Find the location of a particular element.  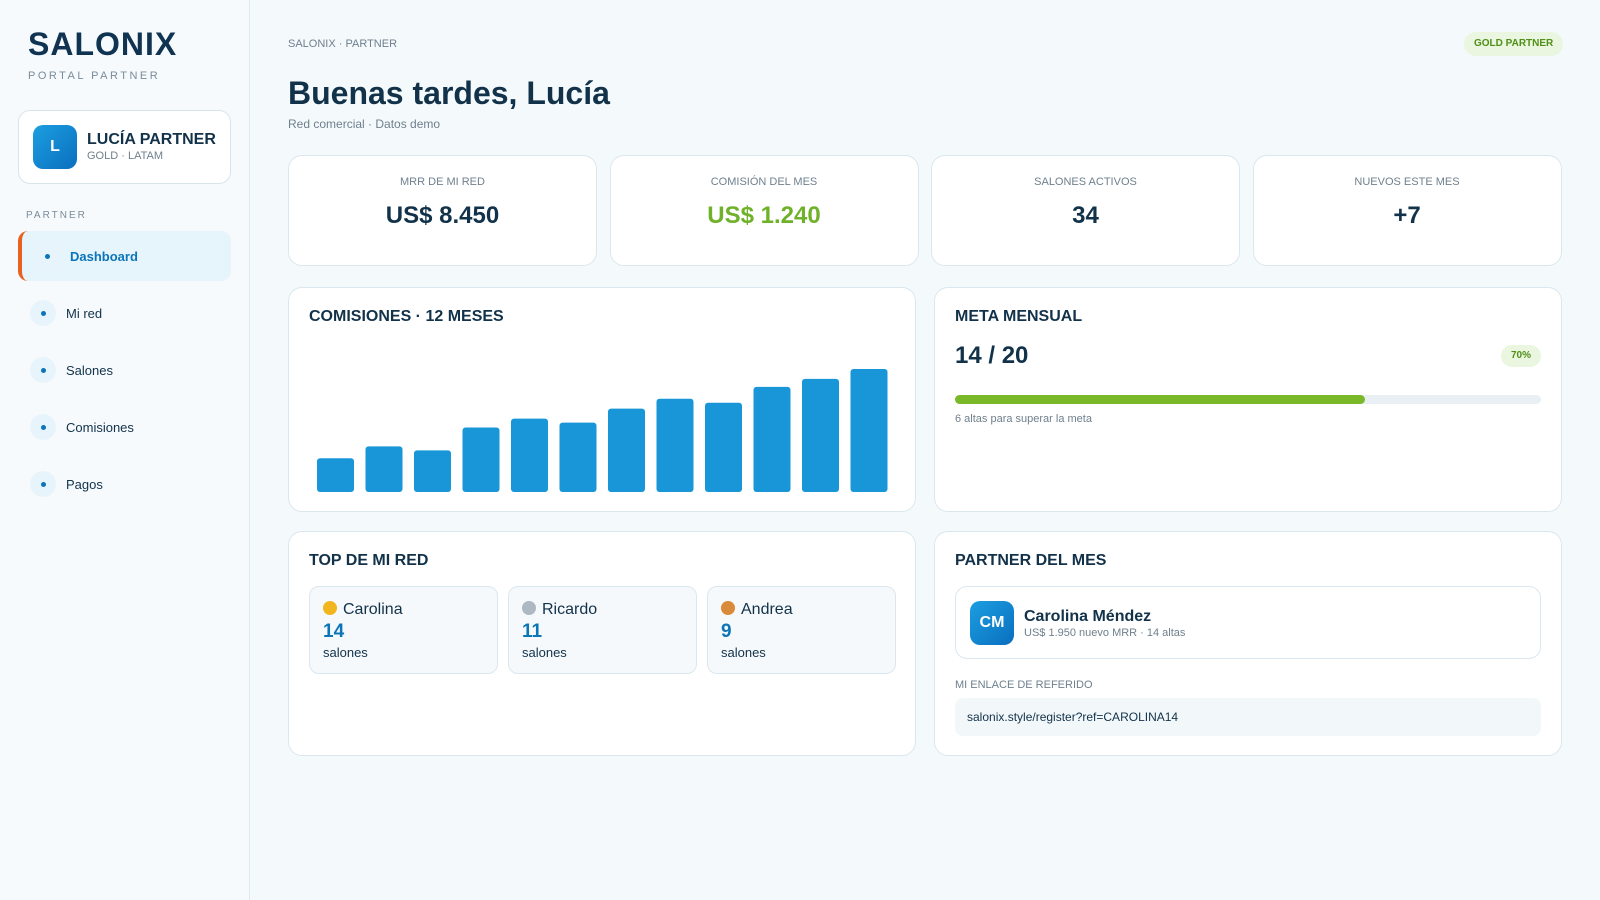

kpi-label: COMISIÓN DEL MES is located at coordinates (764, 182).